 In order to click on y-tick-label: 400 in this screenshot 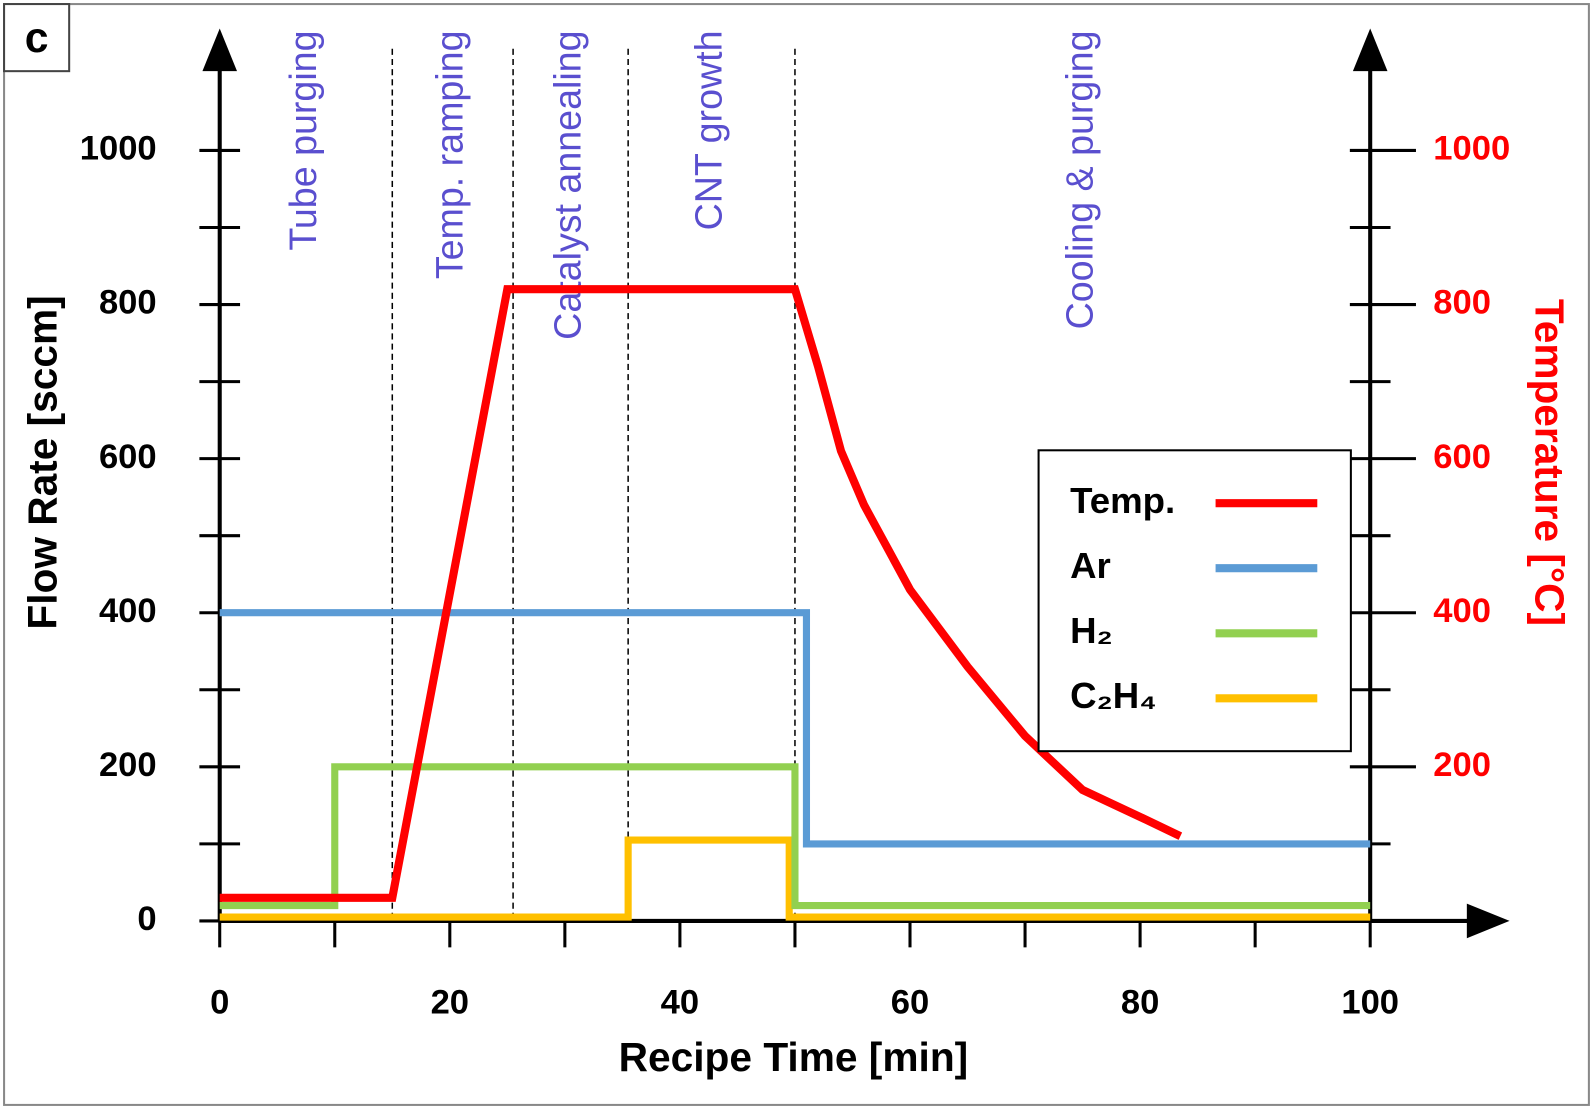, I will do `click(128, 611)`.